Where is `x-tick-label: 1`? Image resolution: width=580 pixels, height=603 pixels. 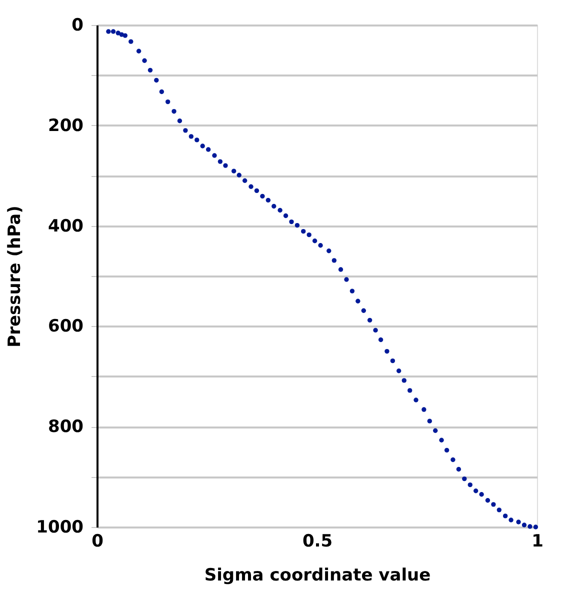 x-tick-label: 1 is located at coordinates (538, 542).